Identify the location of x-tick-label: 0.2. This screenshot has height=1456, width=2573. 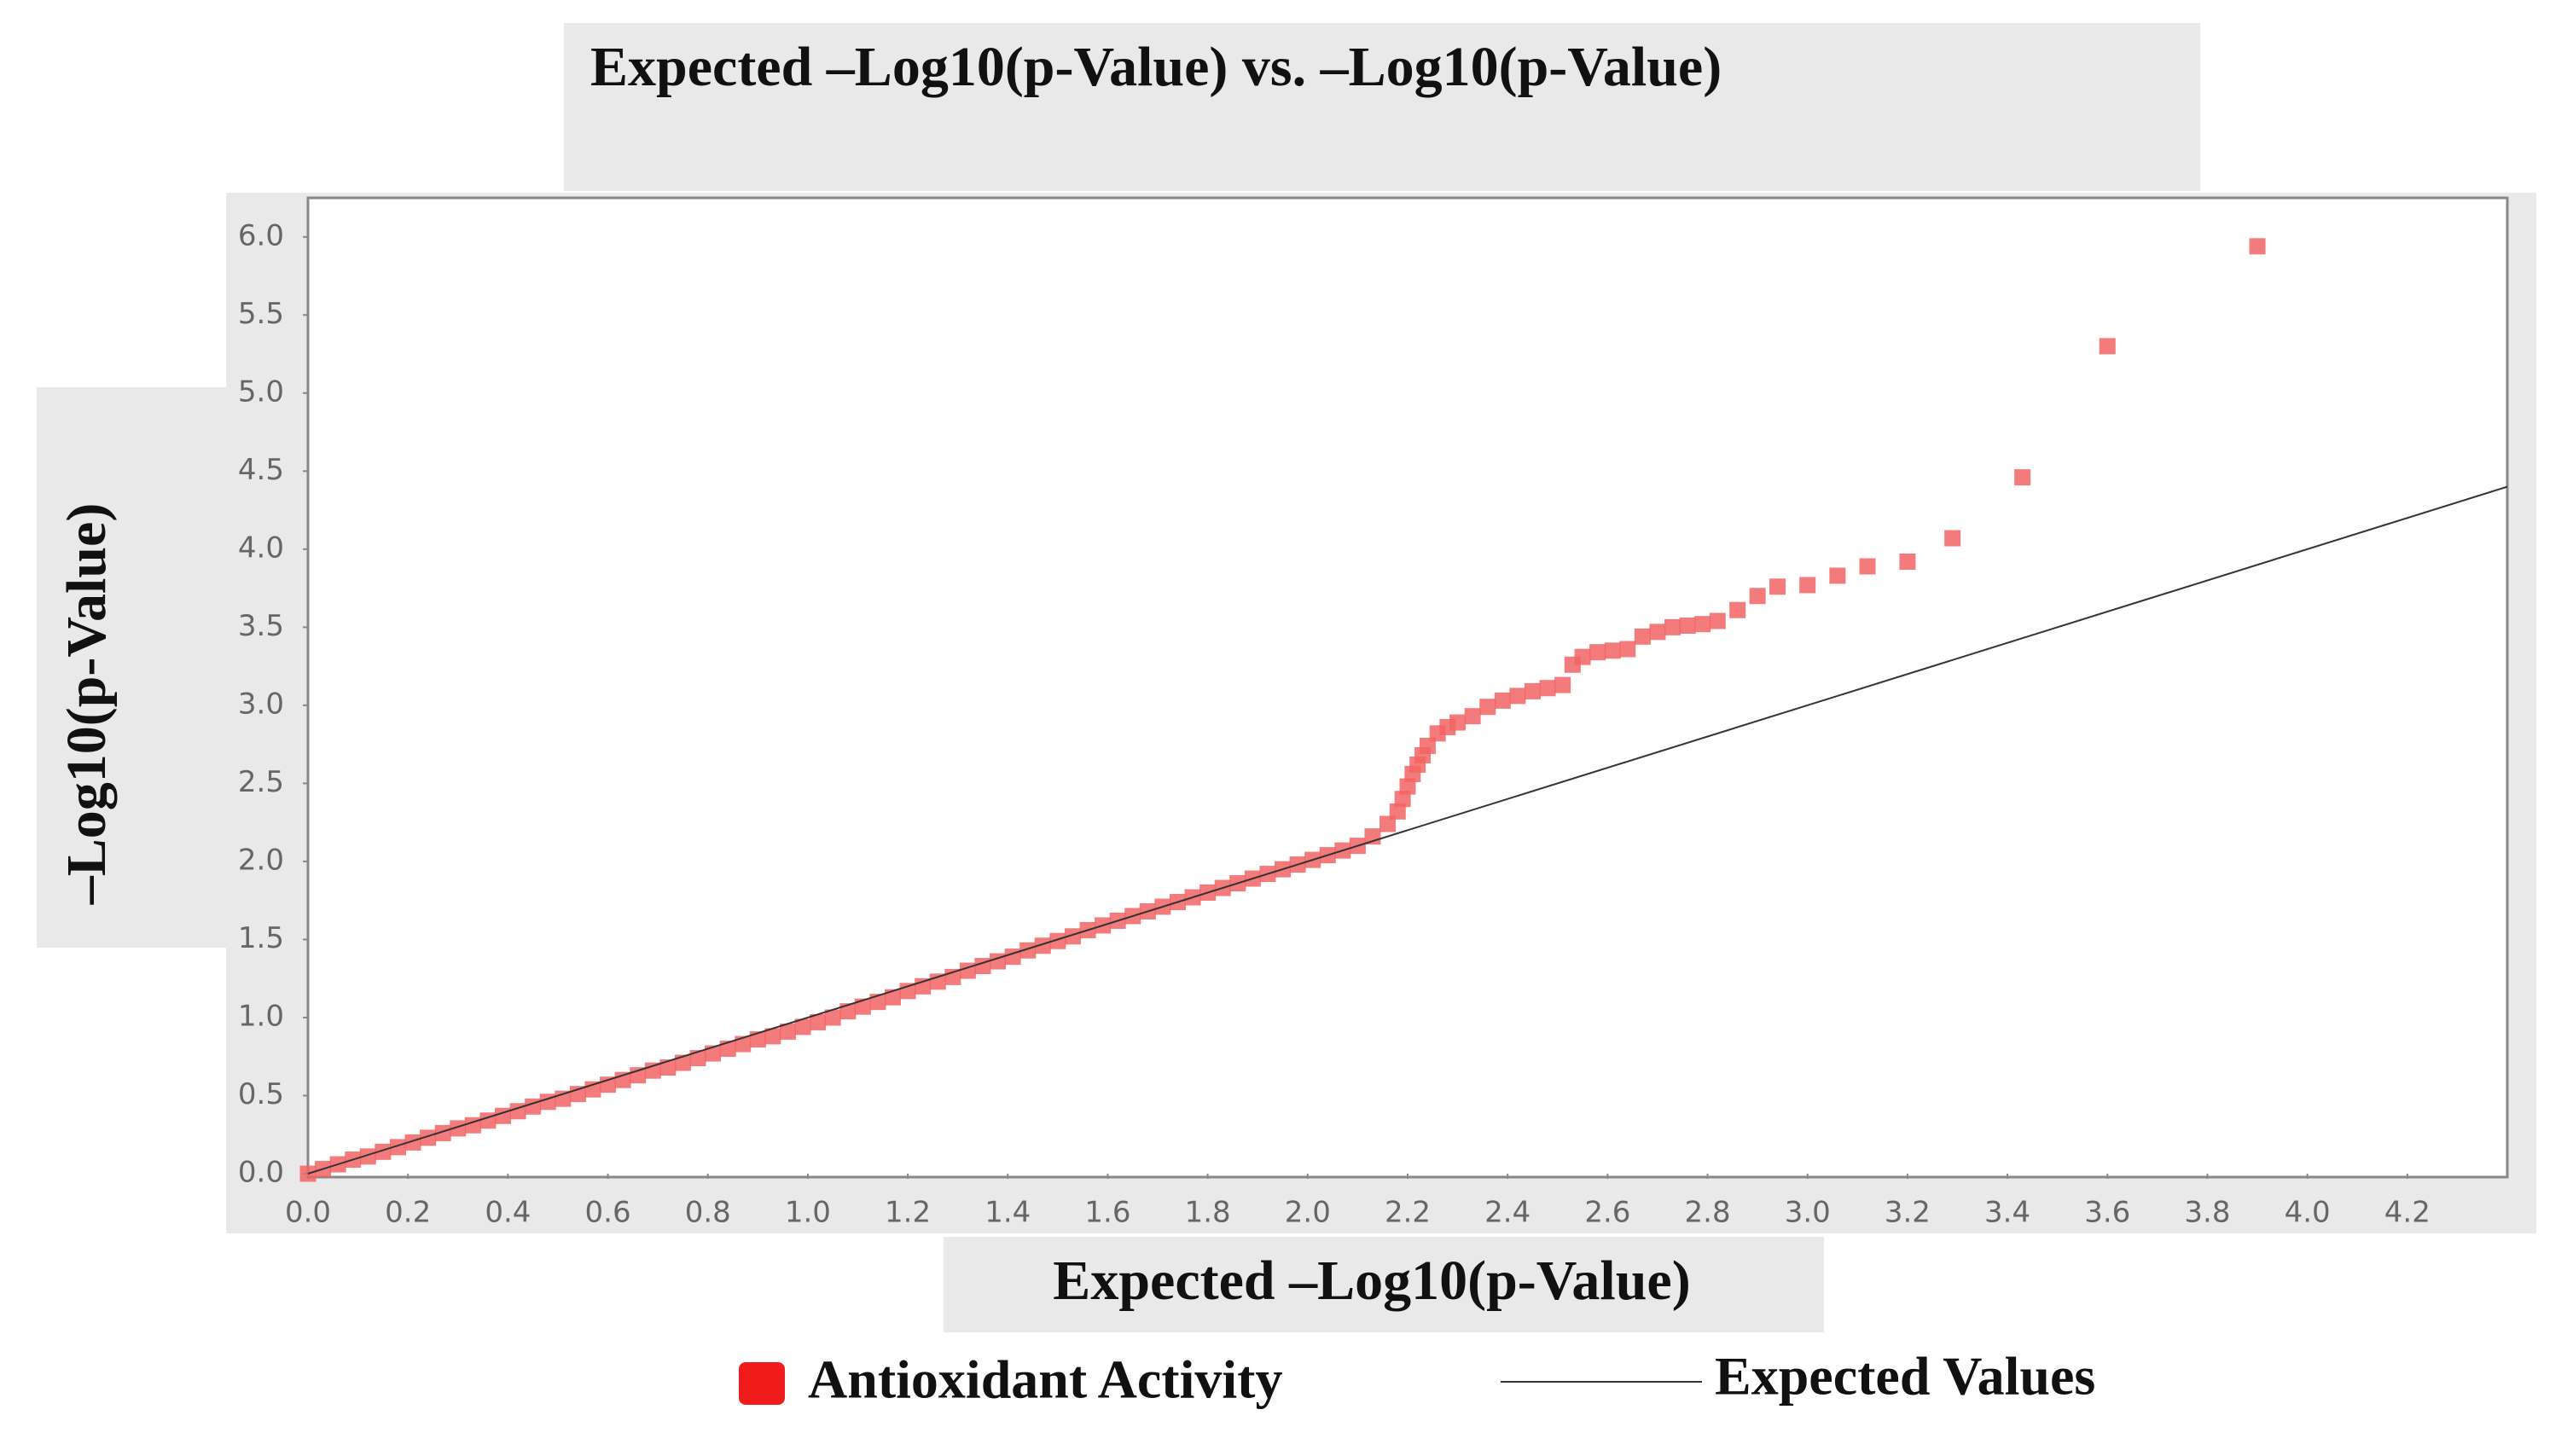
(408, 1213).